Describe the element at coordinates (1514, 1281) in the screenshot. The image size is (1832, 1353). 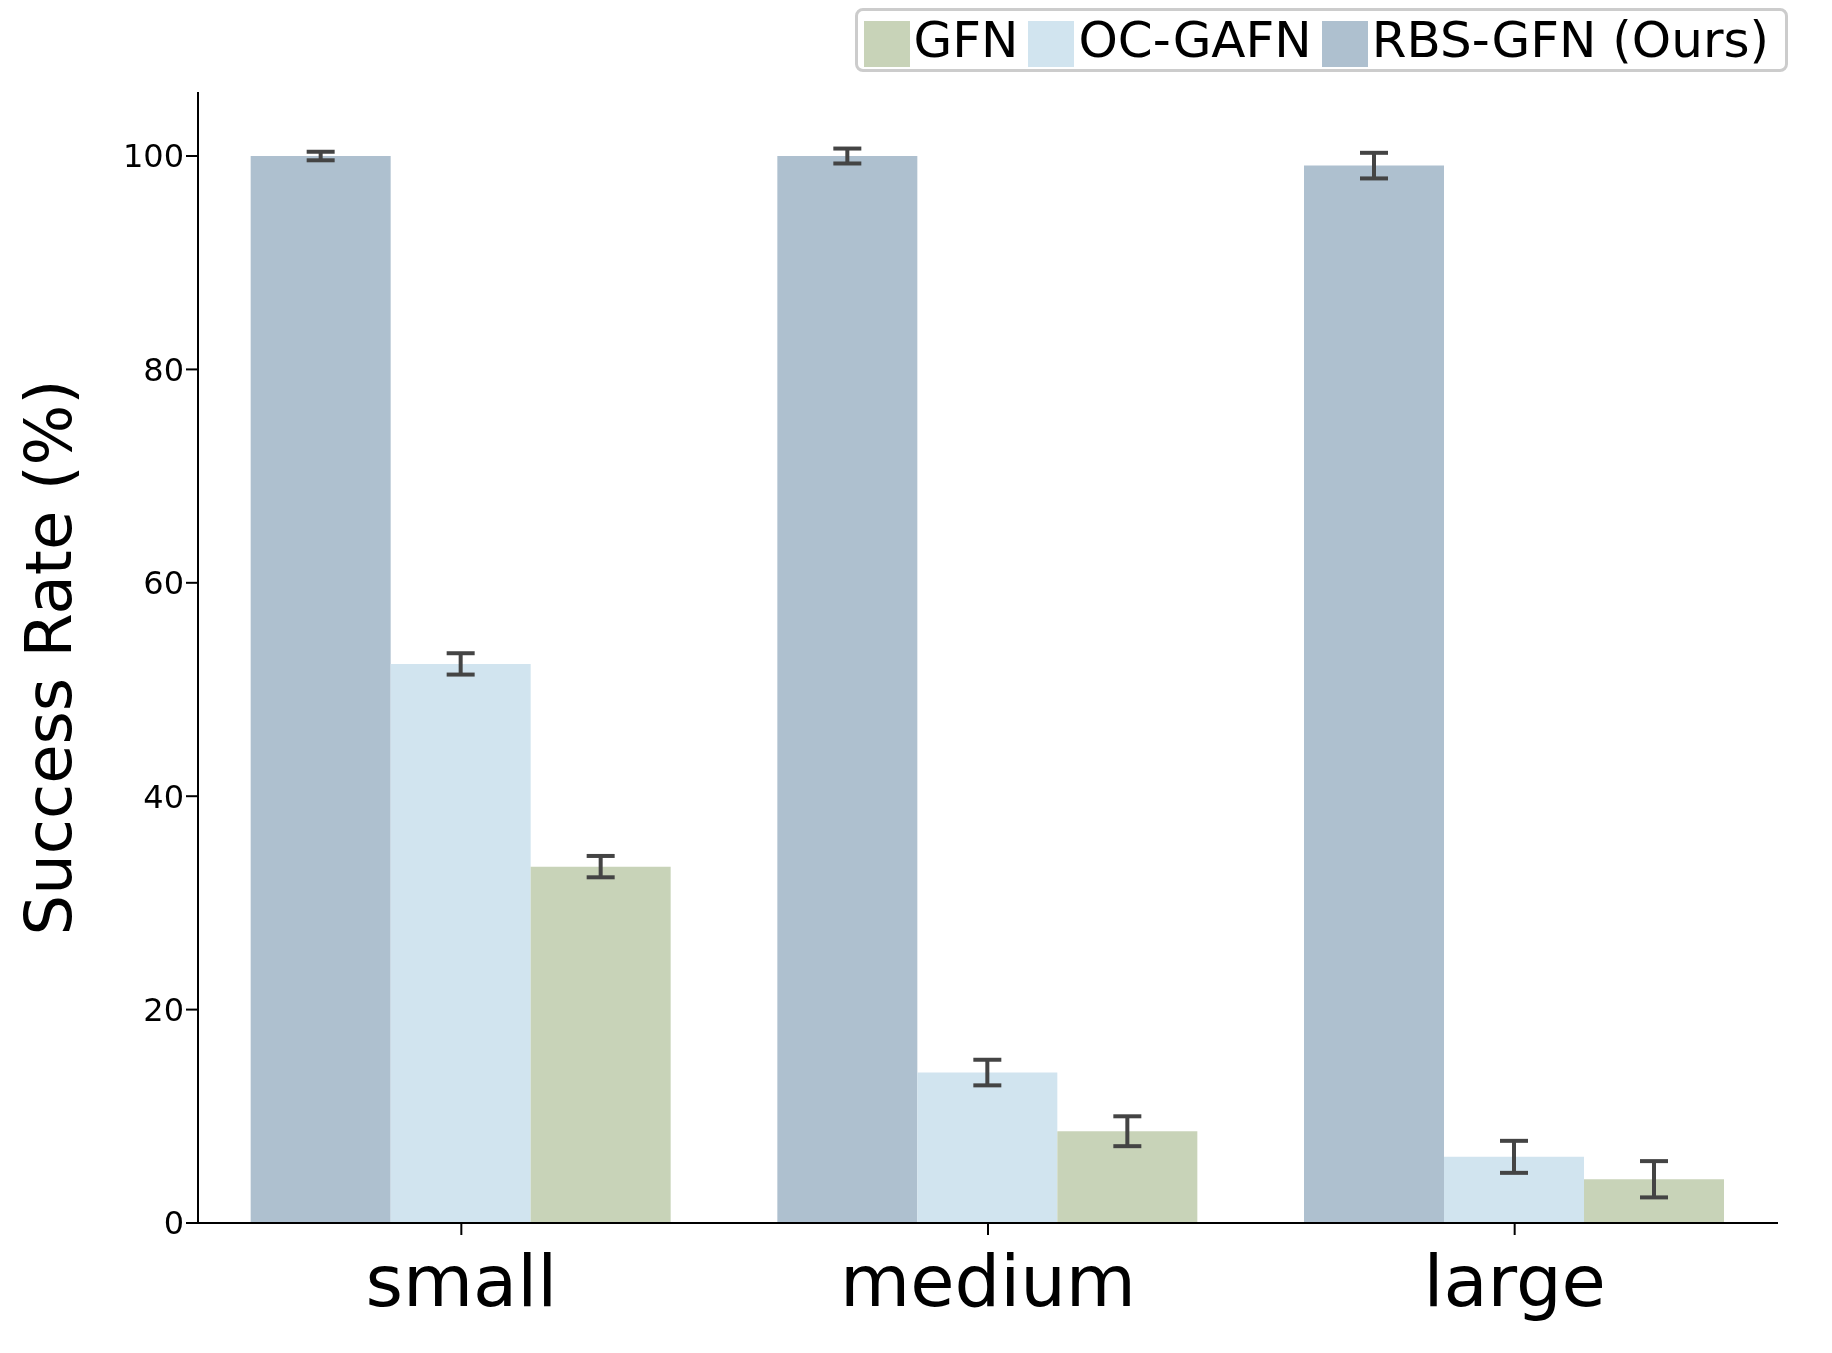
I see `x-tick-label: large` at that location.